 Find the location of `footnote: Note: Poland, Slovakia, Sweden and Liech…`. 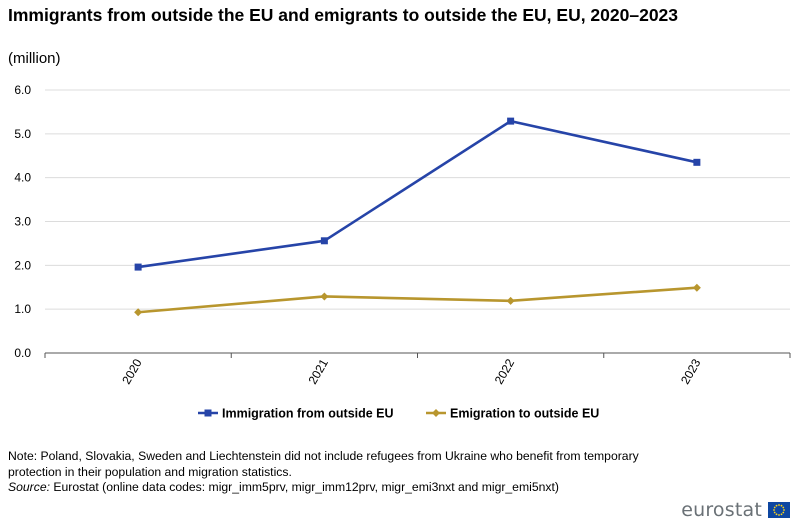

footnote: Note: Poland, Slovakia, Sweden and Liech… is located at coordinates (323, 464).